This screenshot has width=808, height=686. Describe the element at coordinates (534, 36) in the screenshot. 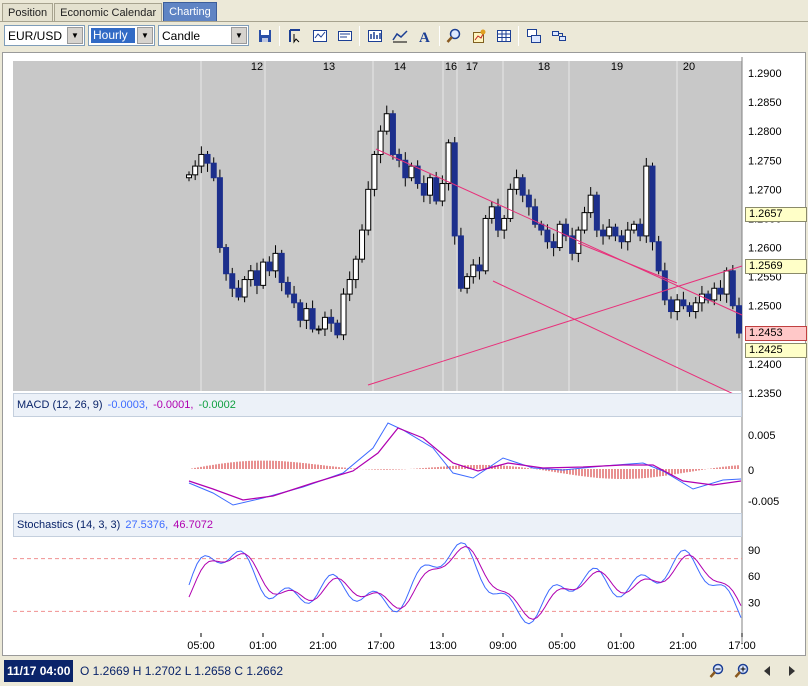

I see `window-button` at that location.